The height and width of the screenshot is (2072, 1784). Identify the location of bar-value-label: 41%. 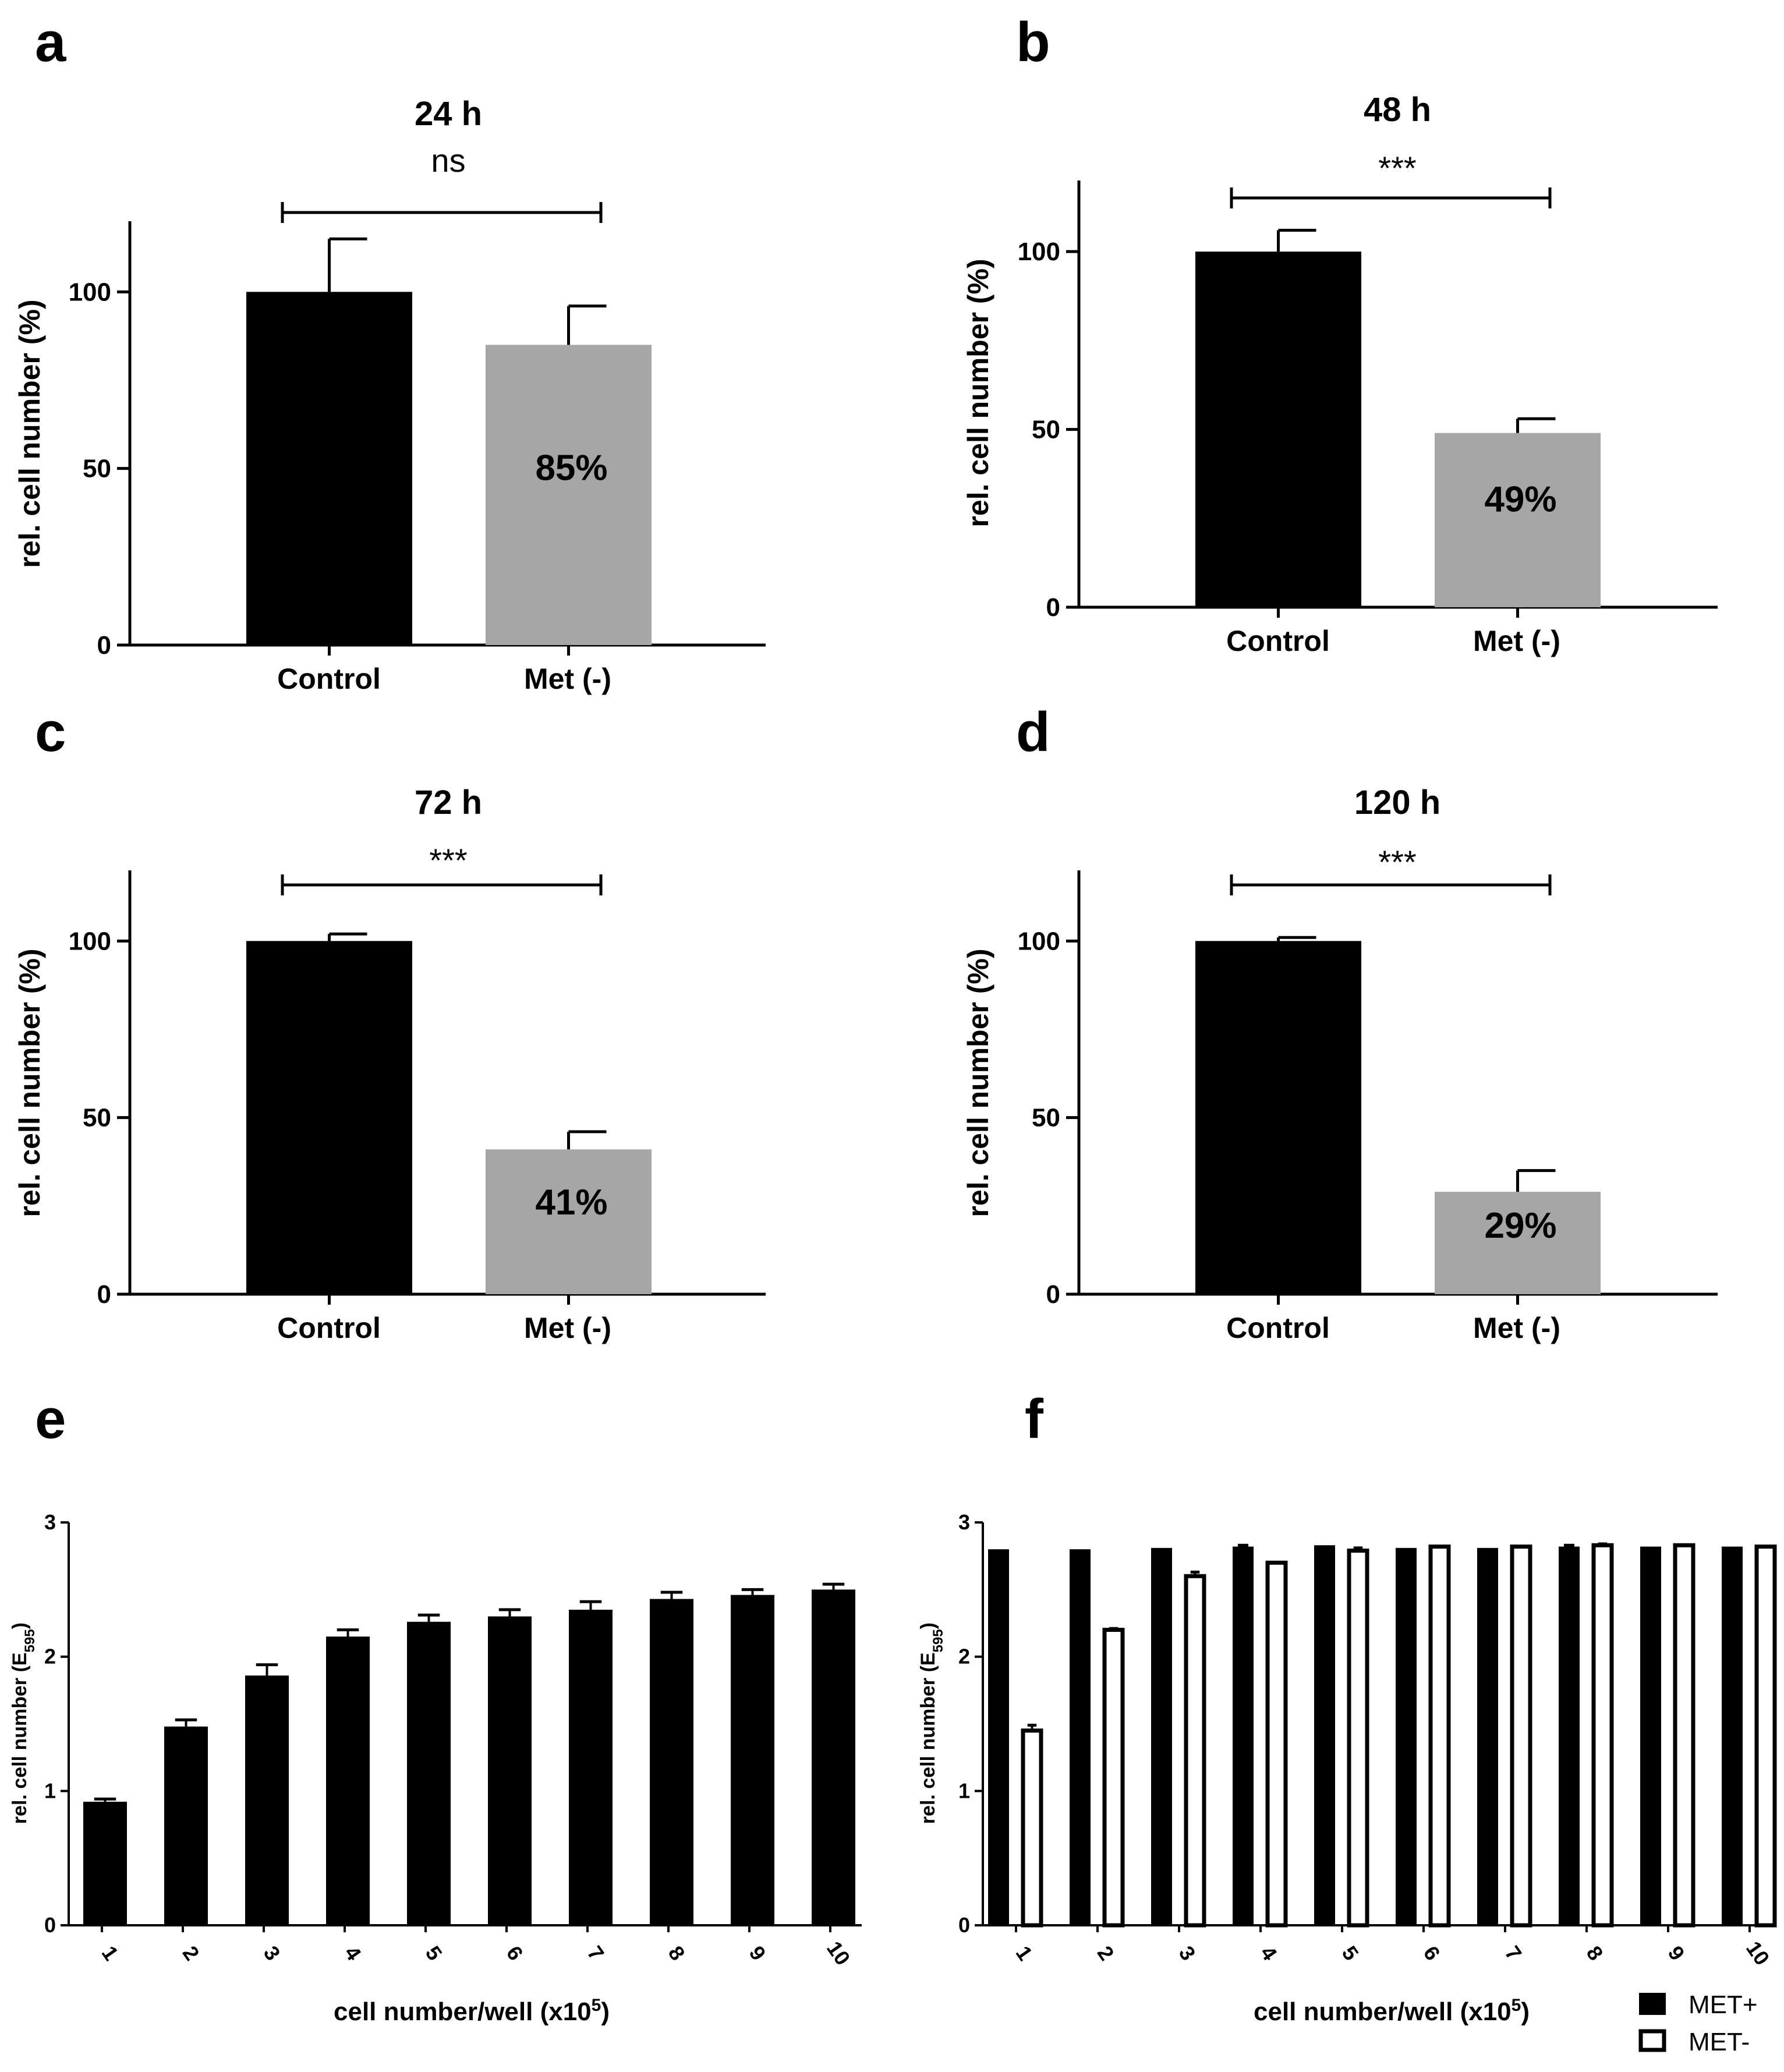
(571, 1203).